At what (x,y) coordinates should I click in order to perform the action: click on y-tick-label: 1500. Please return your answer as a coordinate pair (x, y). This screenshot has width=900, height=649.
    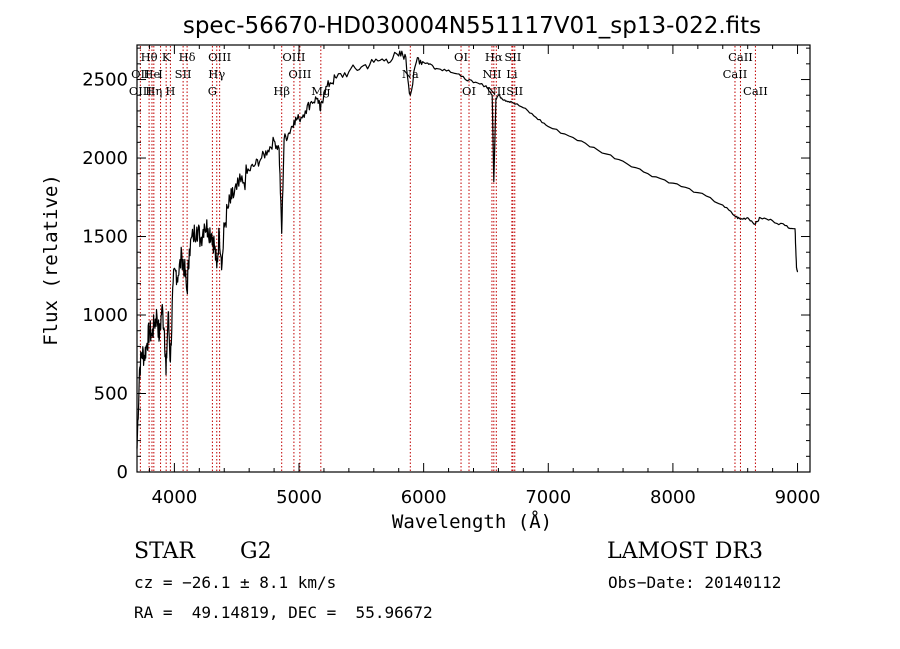
    Looking at the image, I should click on (105, 237).